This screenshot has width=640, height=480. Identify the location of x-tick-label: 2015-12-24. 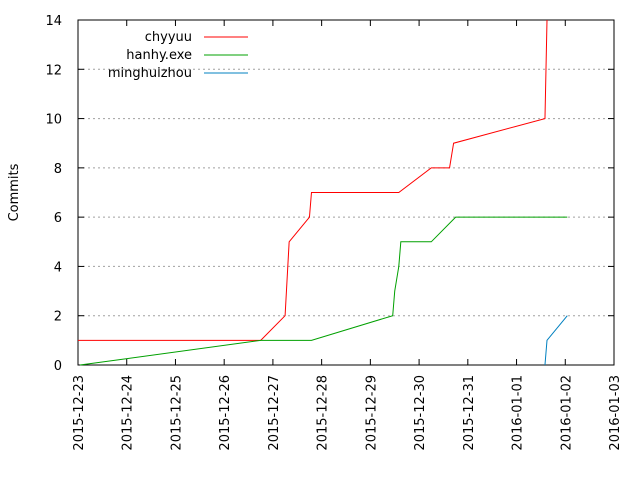
(128, 413).